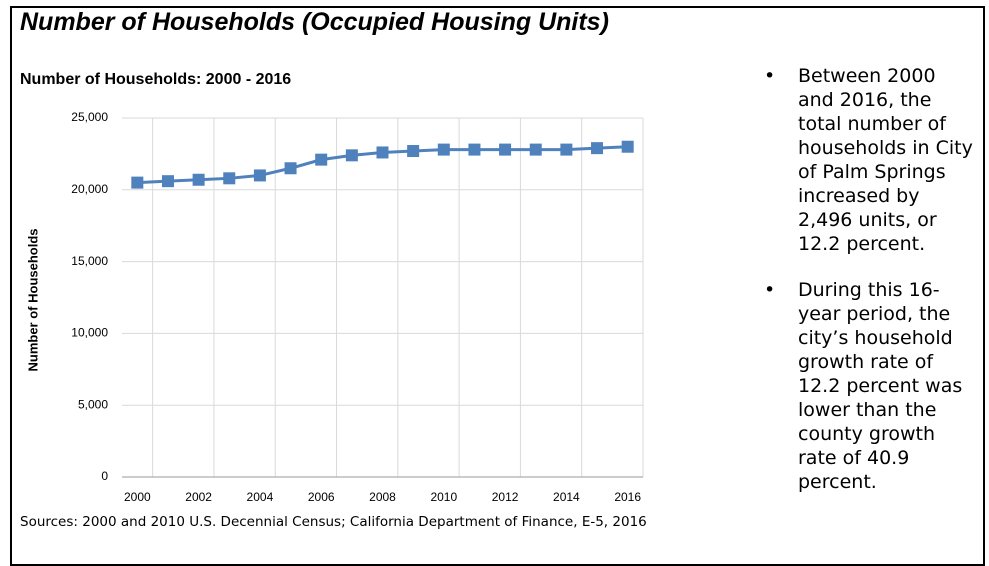 This screenshot has width=989, height=566. Describe the element at coordinates (321, 497) in the screenshot. I see `x-tick-label: 2006` at that location.